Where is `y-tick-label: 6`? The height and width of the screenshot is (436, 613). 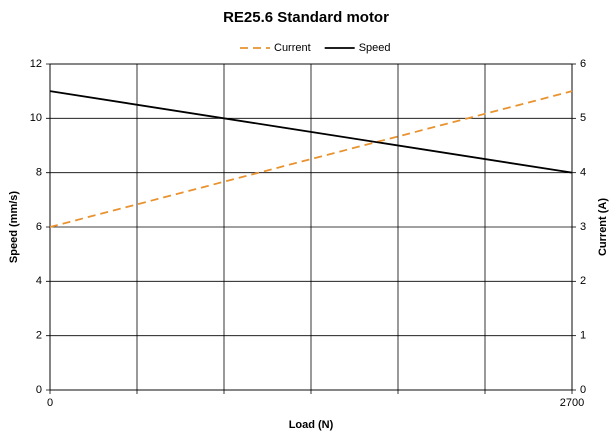 y-tick-label: 6 is located at coordinates (39, 227).